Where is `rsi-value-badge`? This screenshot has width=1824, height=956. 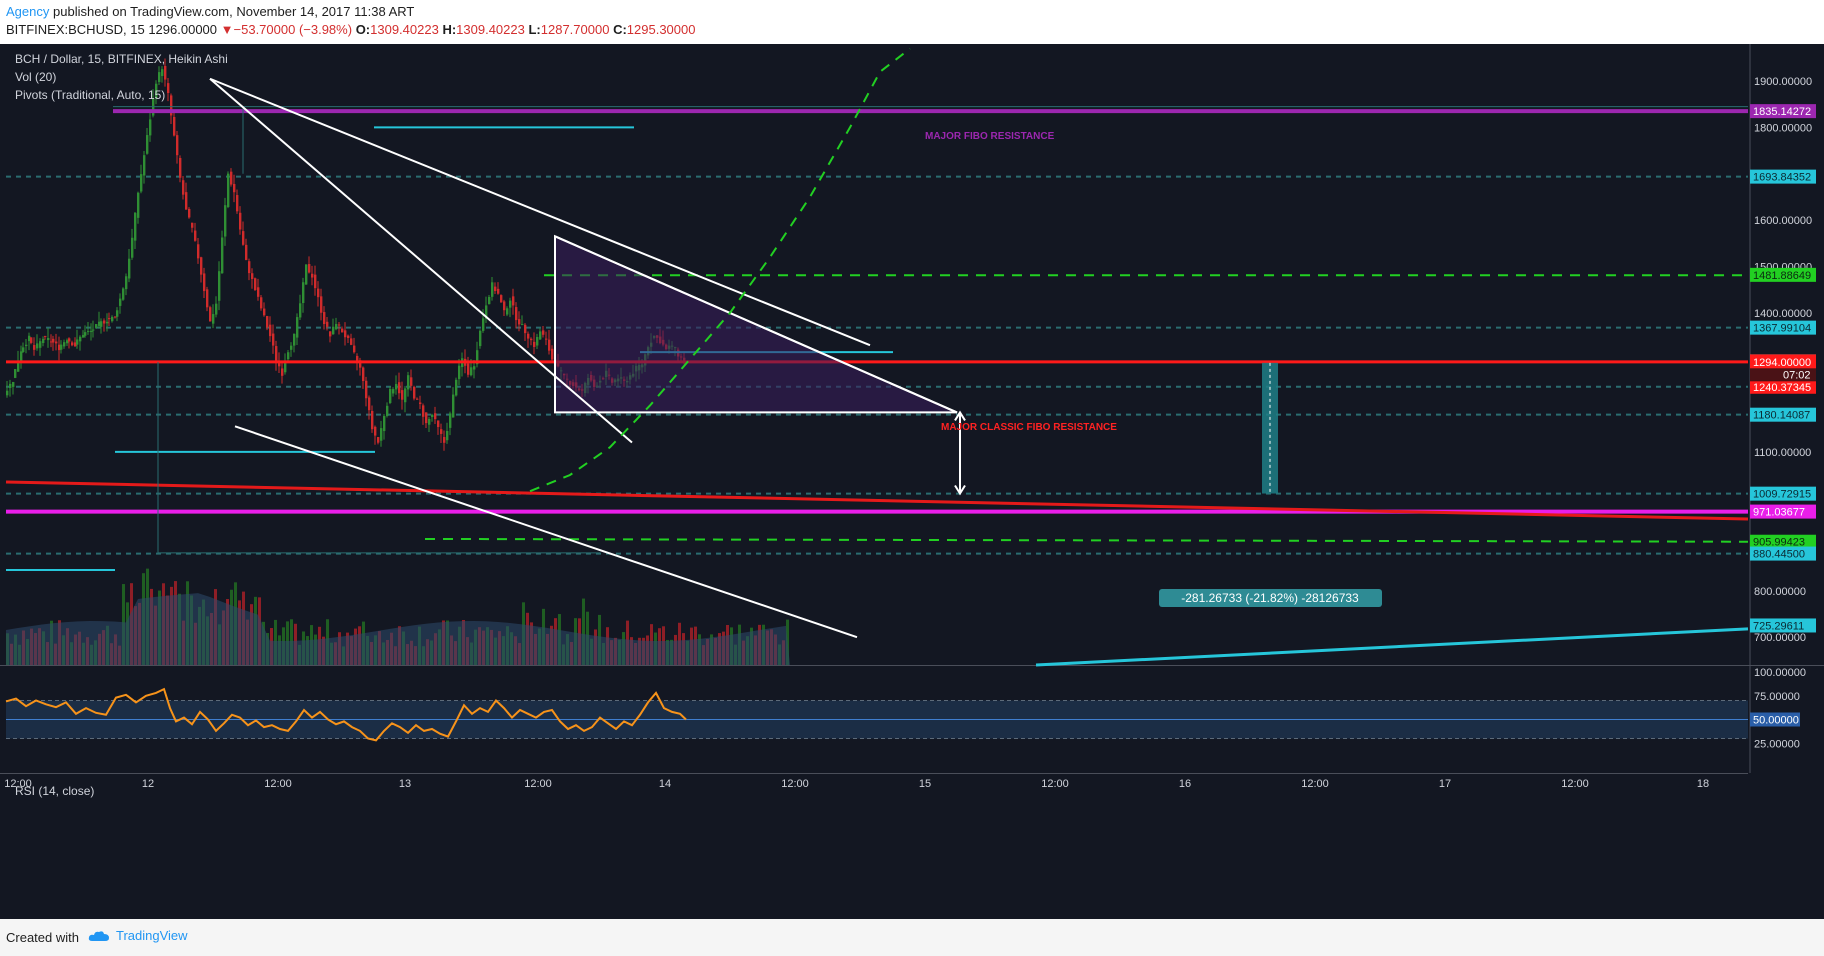
rsi-value-badge is located at coordinates (1775, 719).